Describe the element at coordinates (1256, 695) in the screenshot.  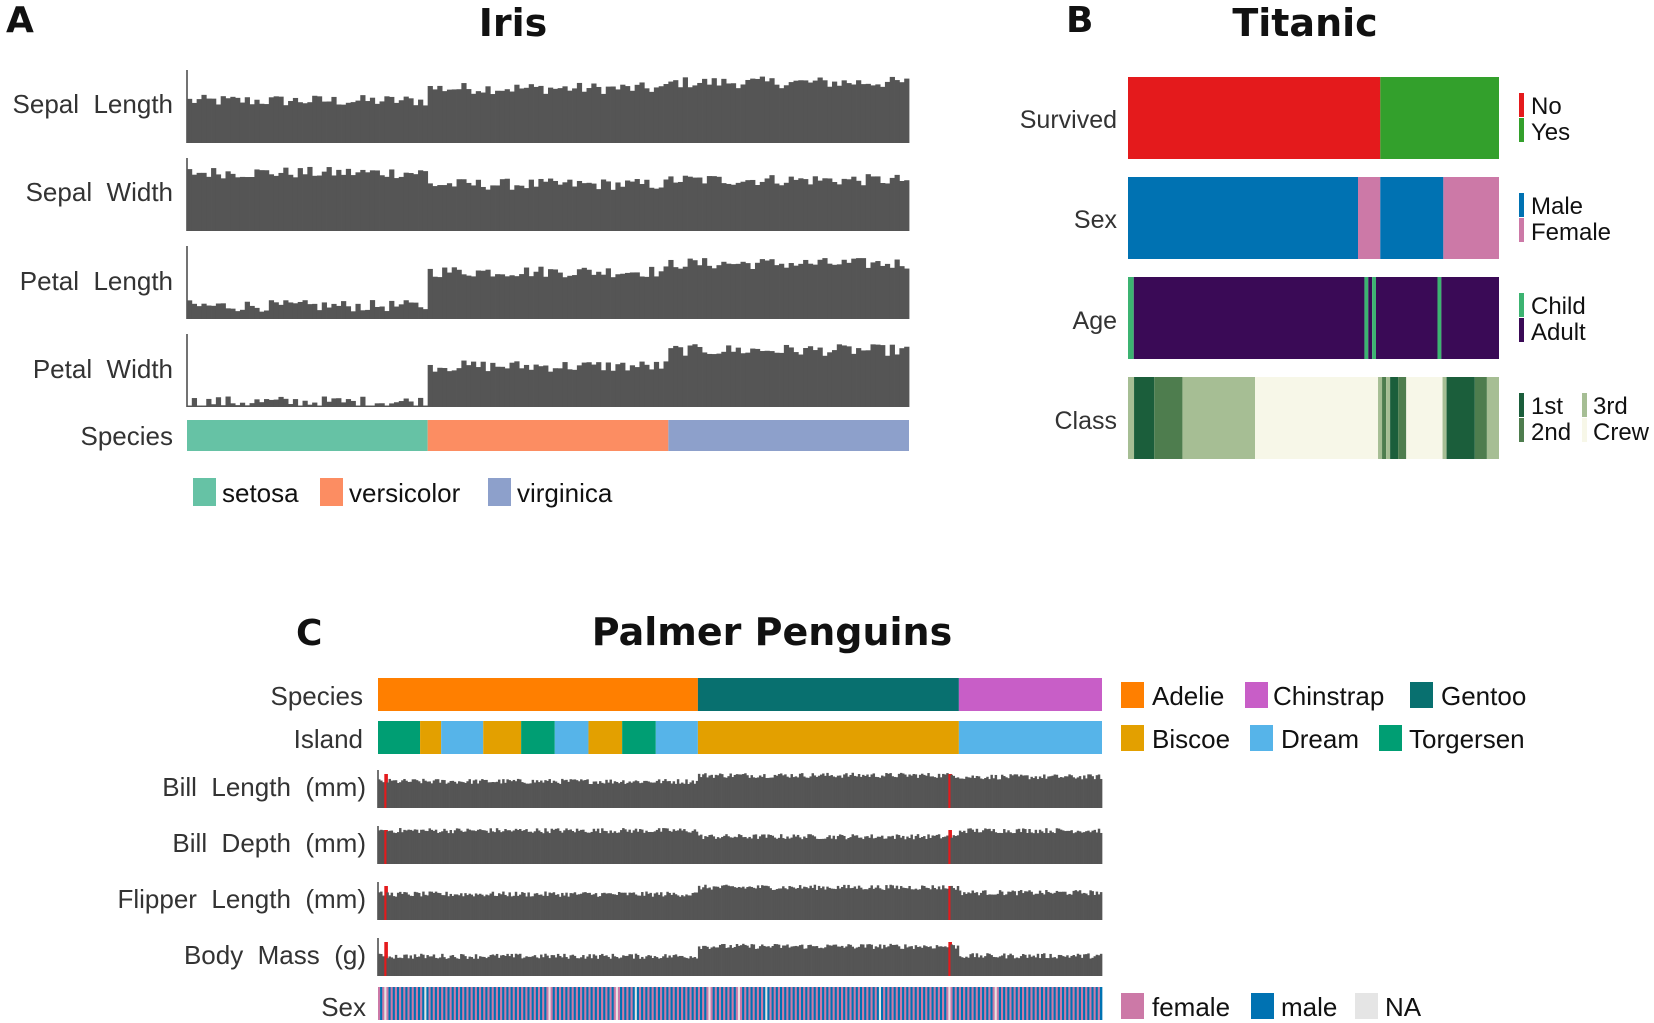
I see `legend-swatch-chinstrap` at that location.